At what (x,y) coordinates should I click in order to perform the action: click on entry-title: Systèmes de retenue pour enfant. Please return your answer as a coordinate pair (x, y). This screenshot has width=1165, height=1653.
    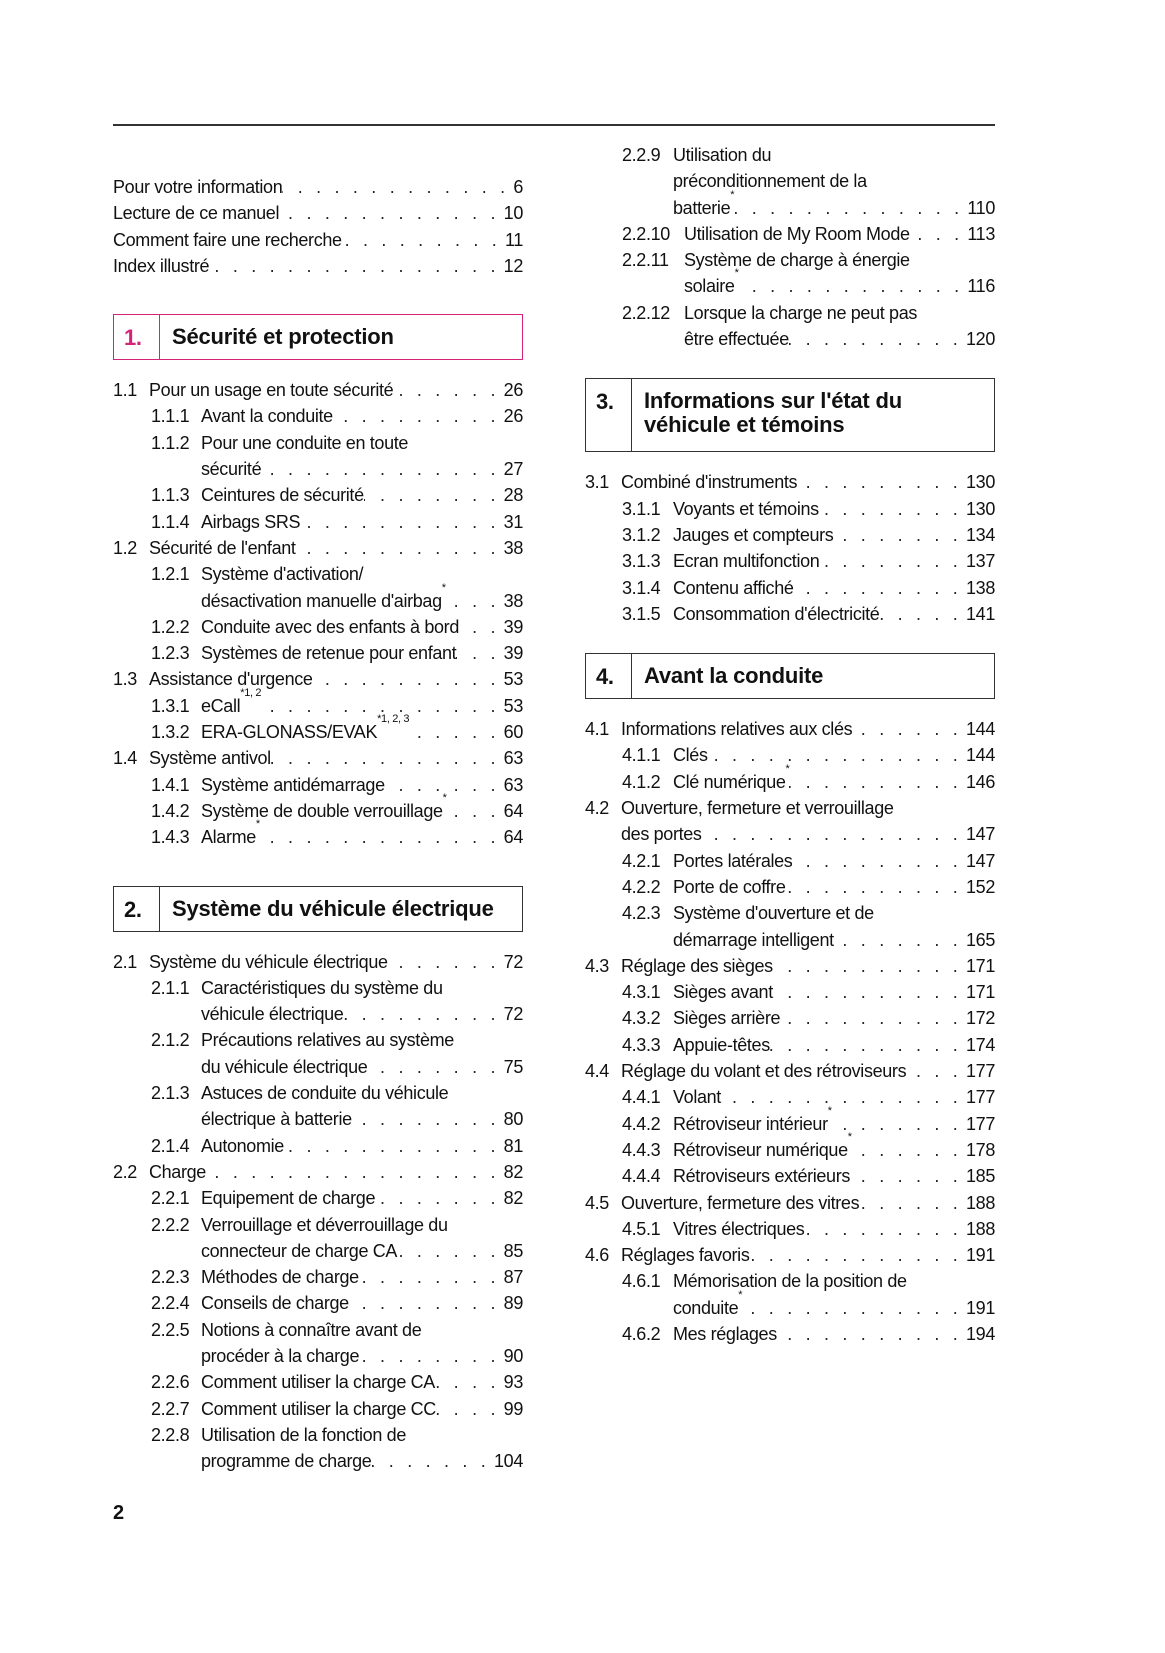
    Looking at the image, I should click on (329, 653).